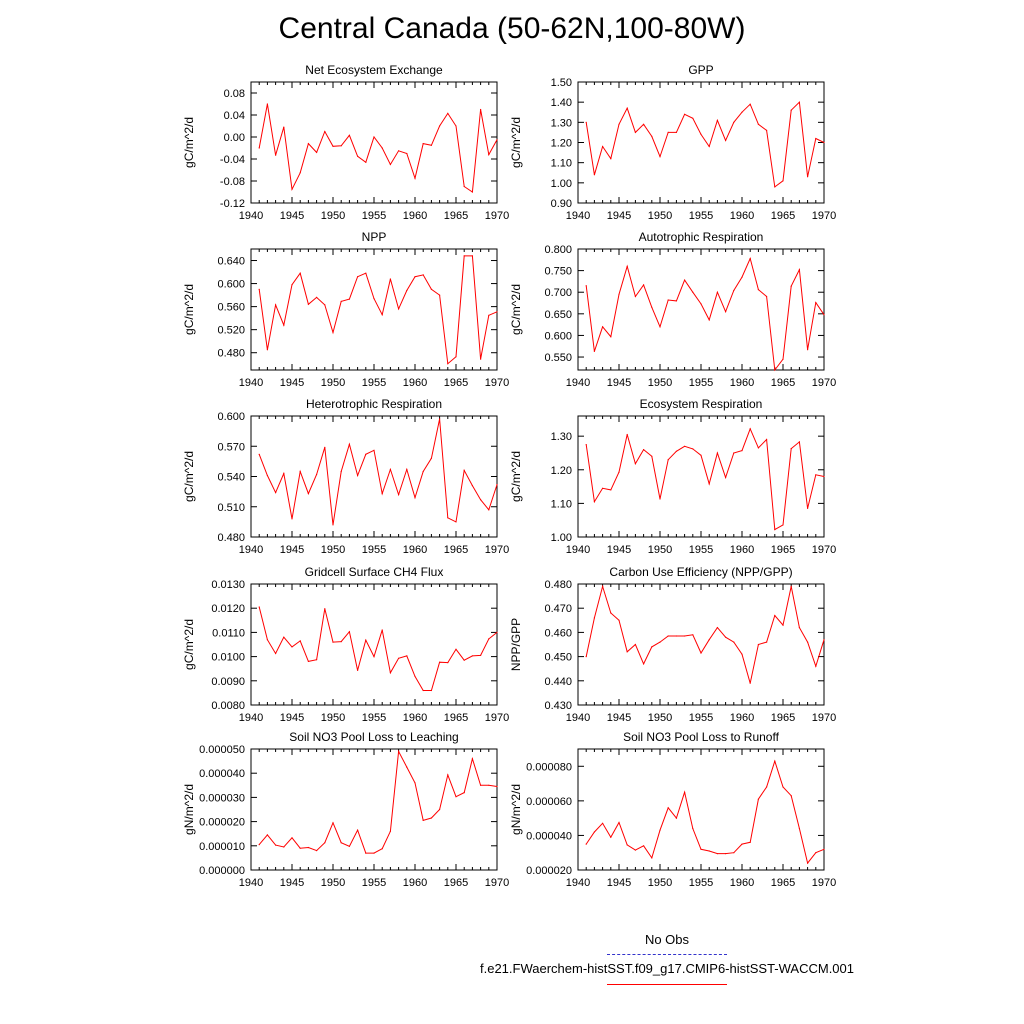 Image resolution: width=1024 pixels, height=1024 pixels. I want to click on panel-10-title: Soil NO3 Pool Loss to Runoff, so click(701, 737).